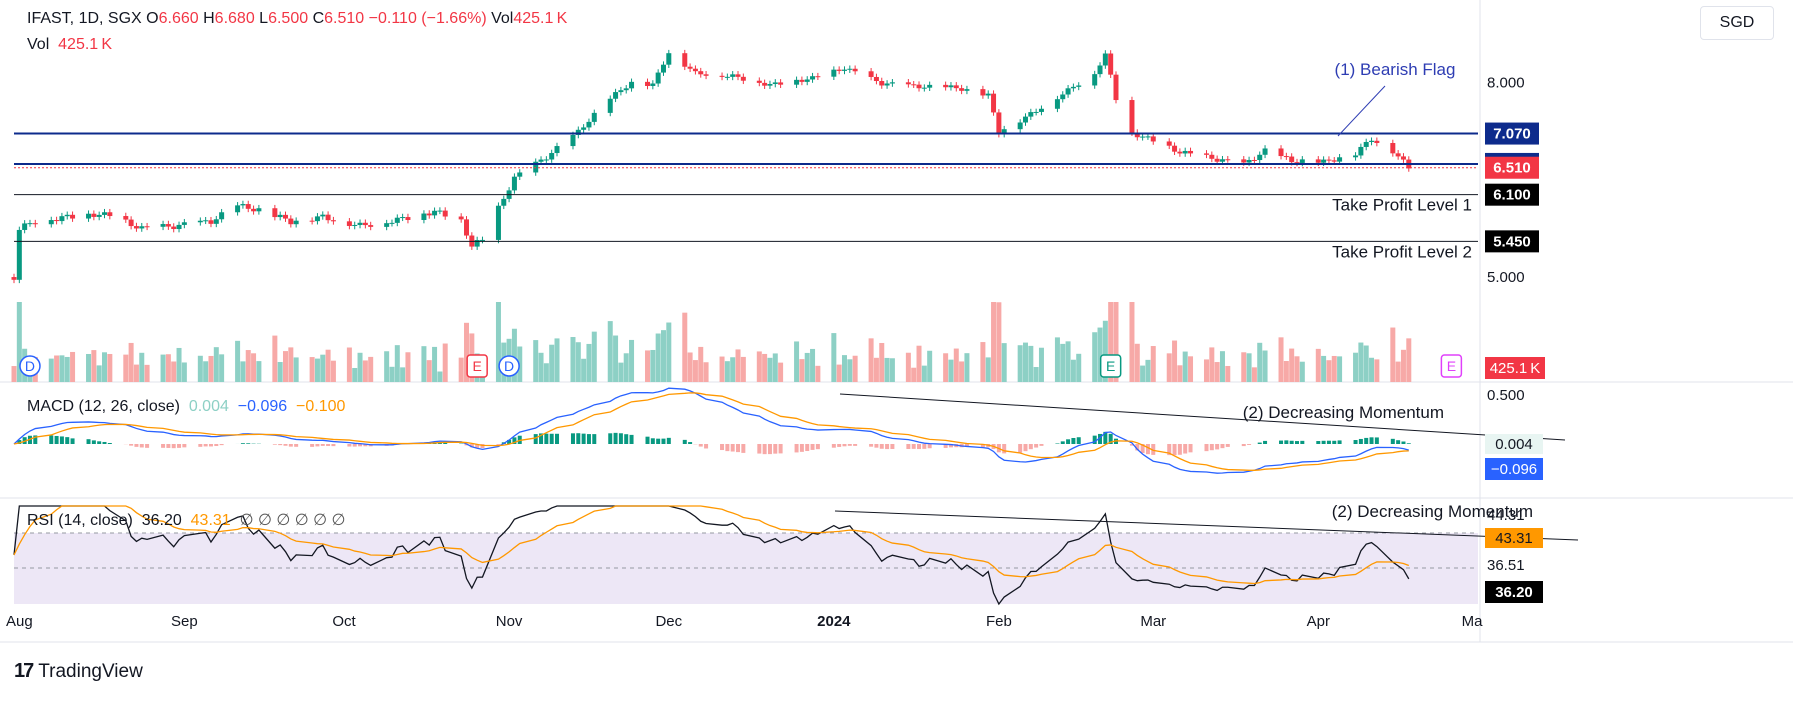 This screenshot has width=1793, height=702. Describe the element at coordinates (344, 621) in the screenshot. I see `x-tick-label: Oct` at that location.